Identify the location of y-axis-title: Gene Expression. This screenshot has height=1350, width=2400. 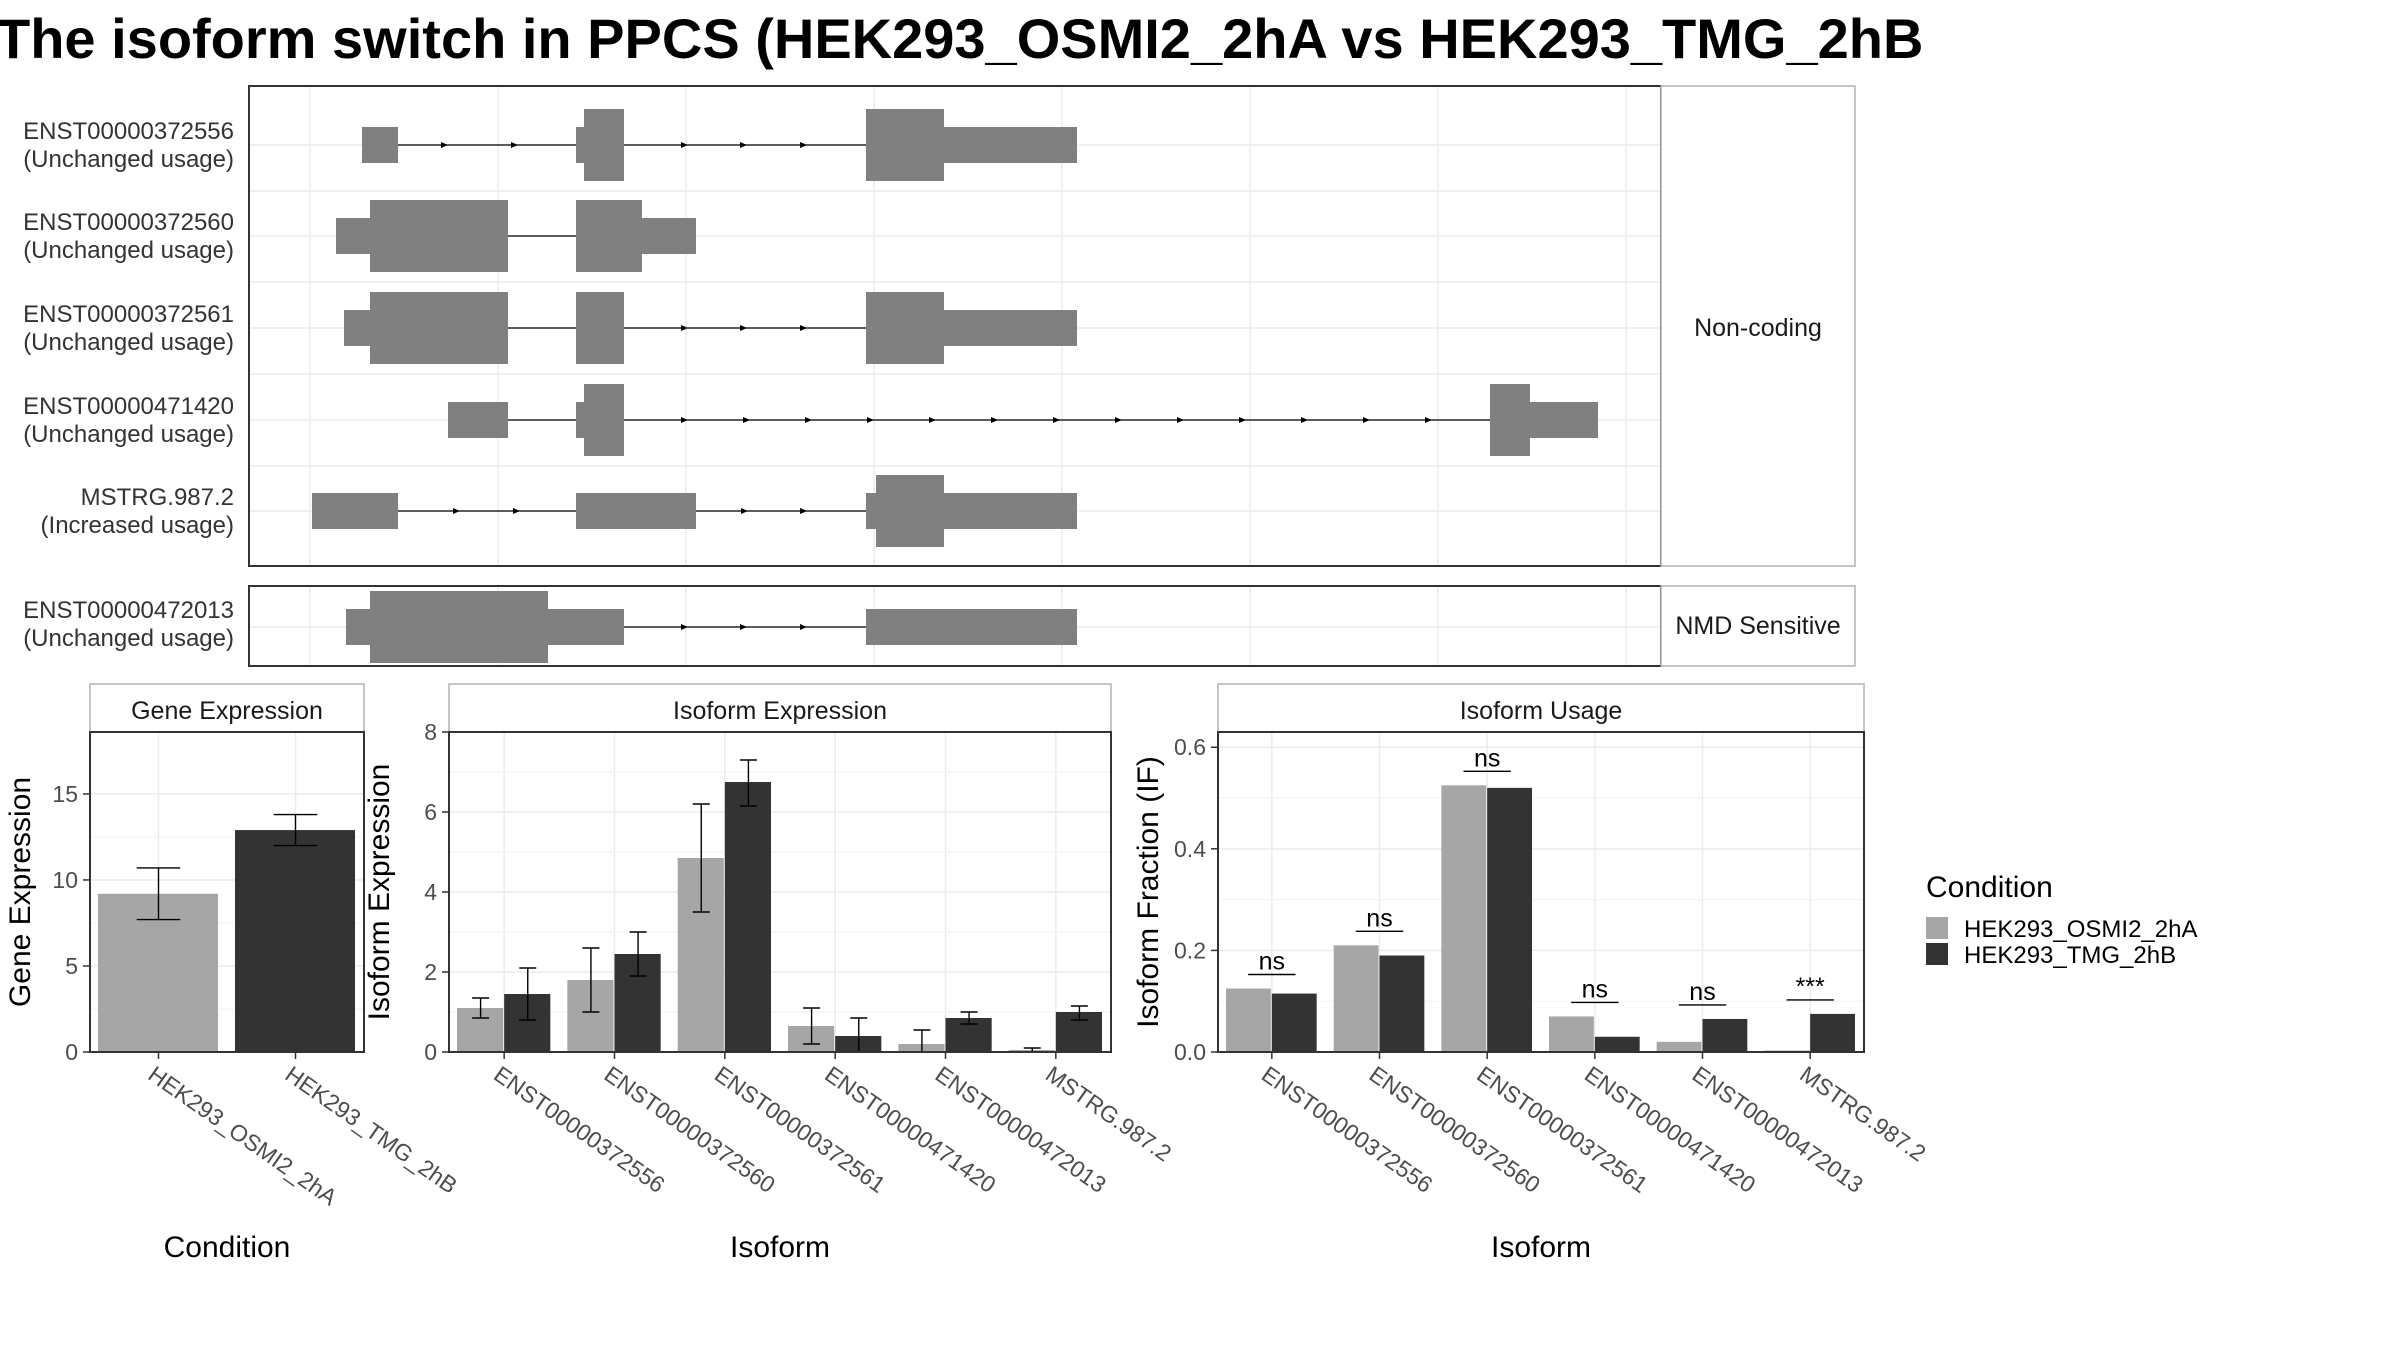
(20, 892).